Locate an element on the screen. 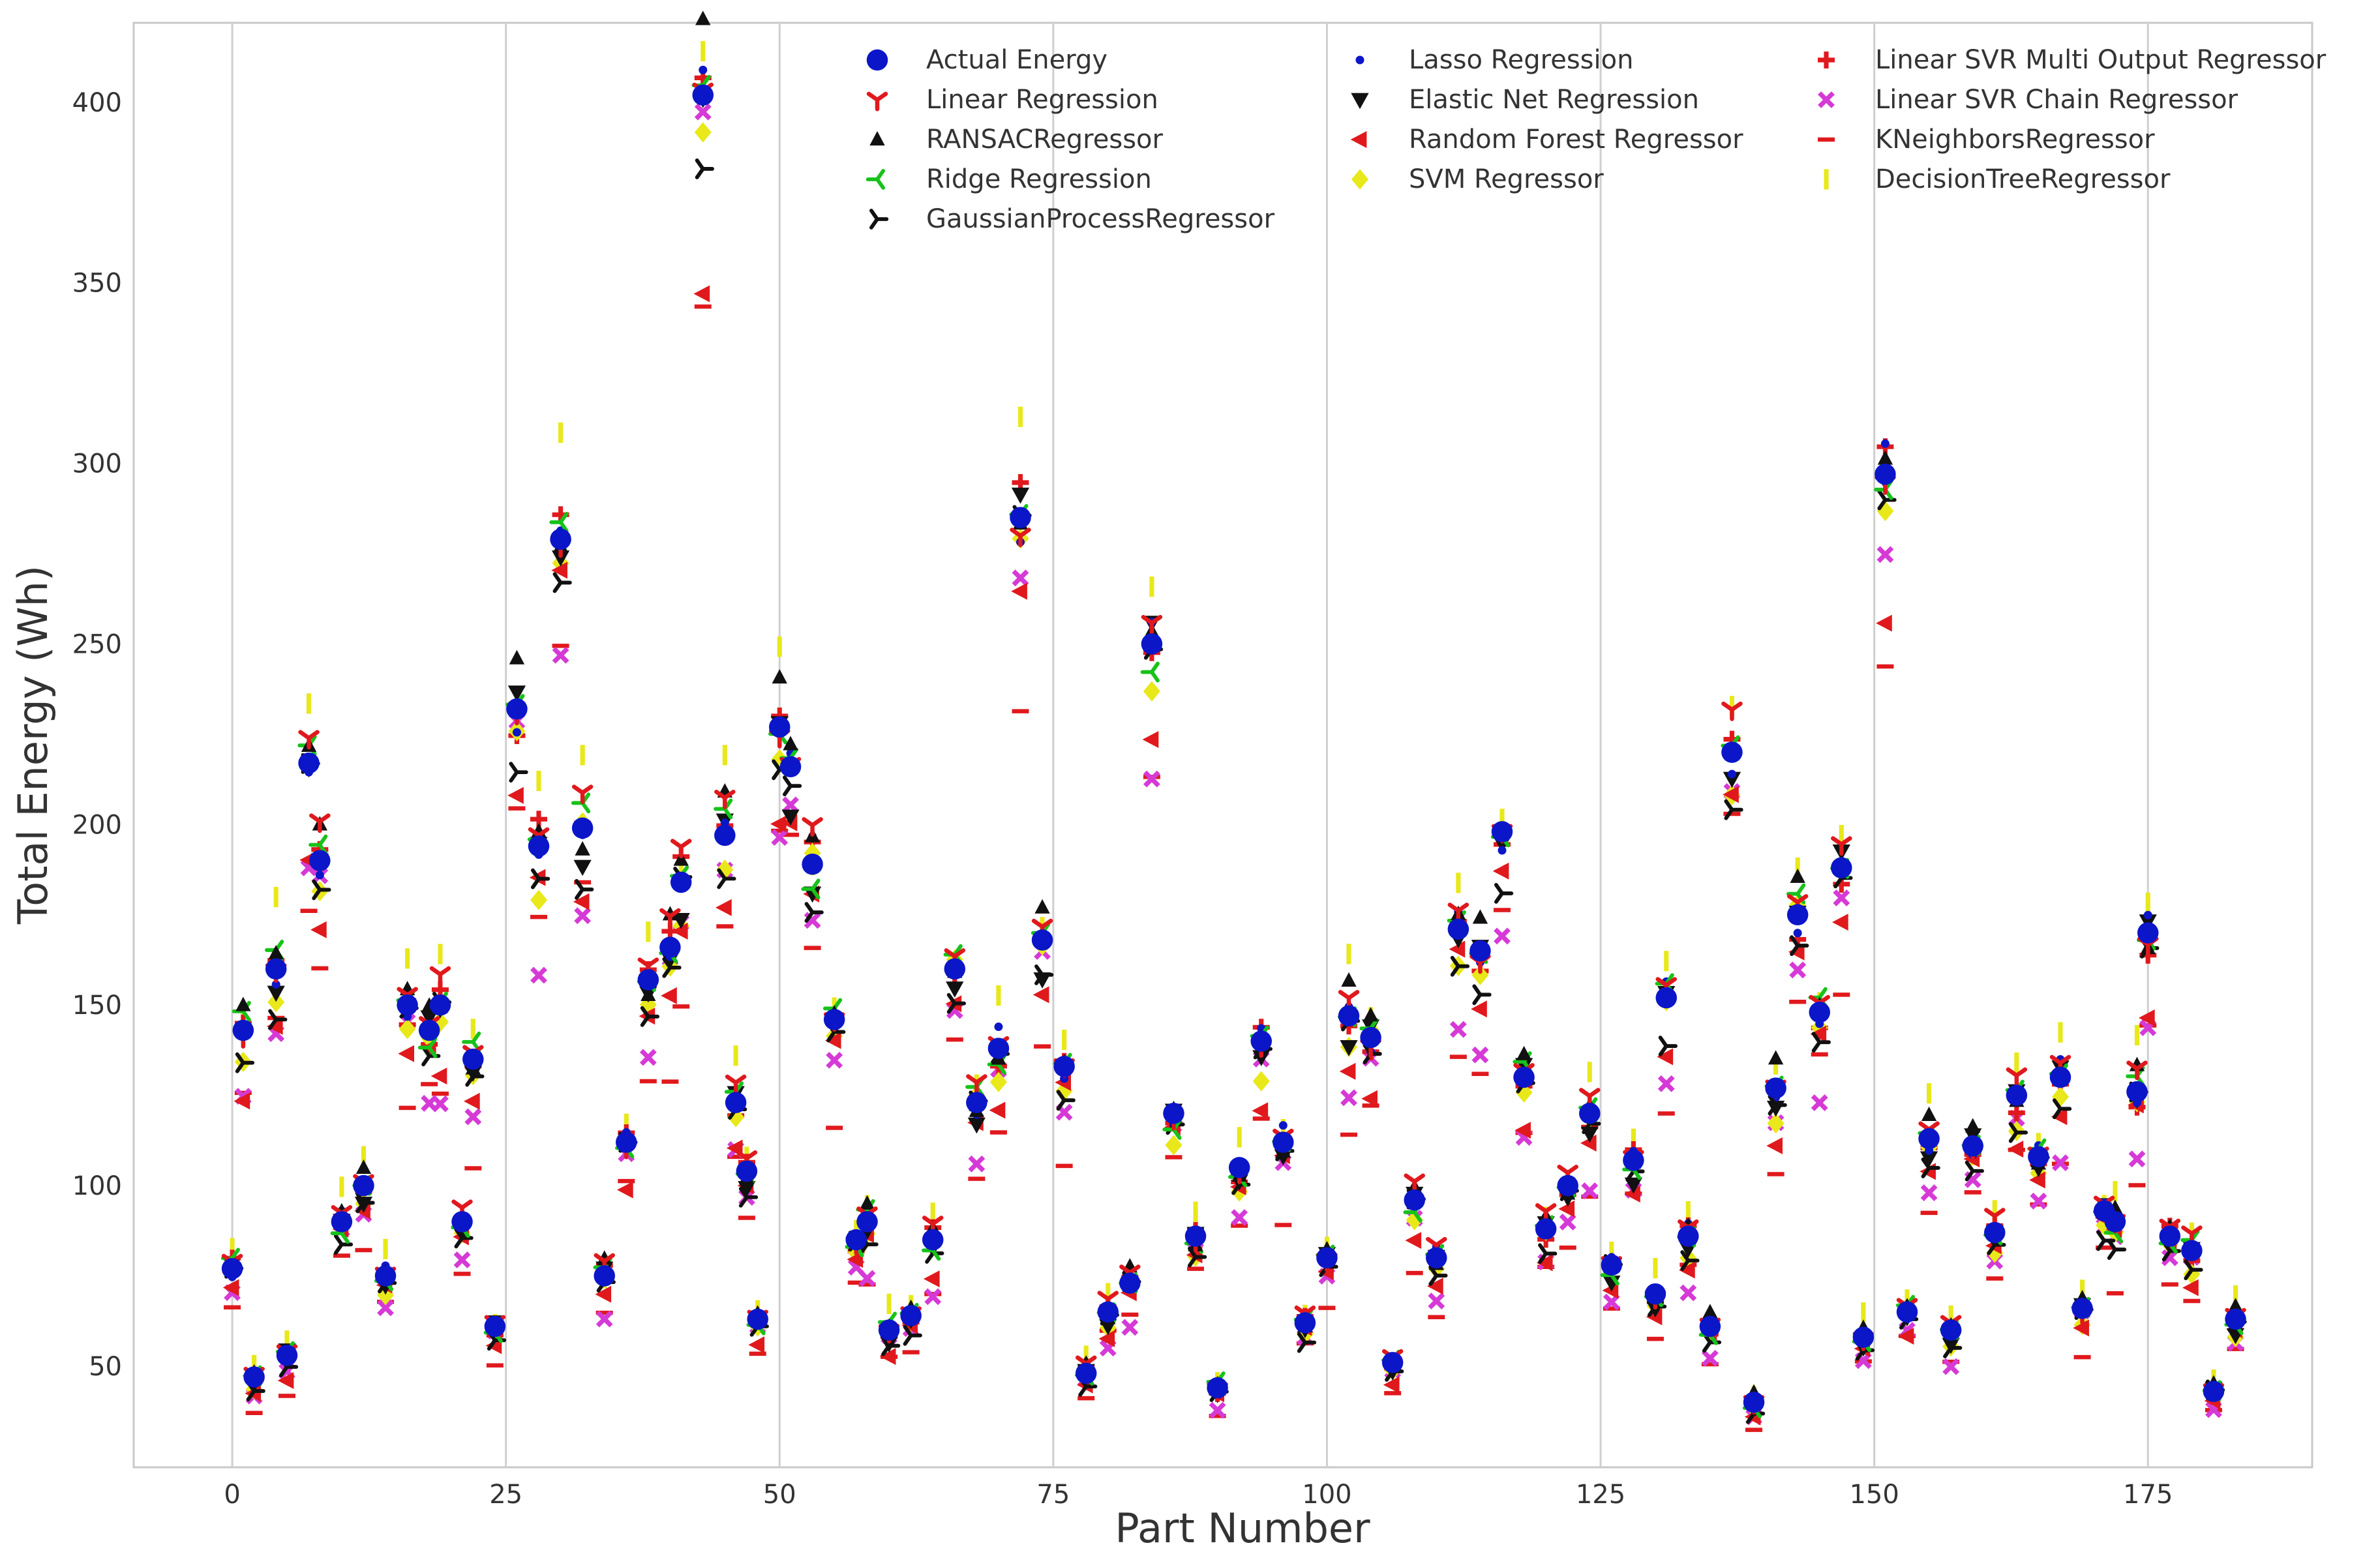 This screenshot has width=2380, height=1554. x-tick-label: 100 is located at coordinates (1326, 1495).